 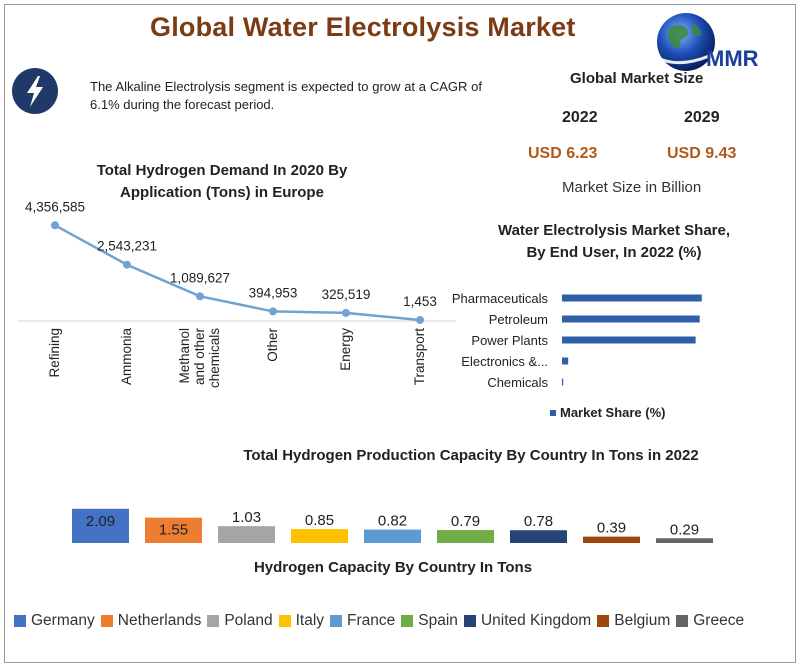 I want to click on hbar-category-label: Power Plants, so click(x=509, y=340).